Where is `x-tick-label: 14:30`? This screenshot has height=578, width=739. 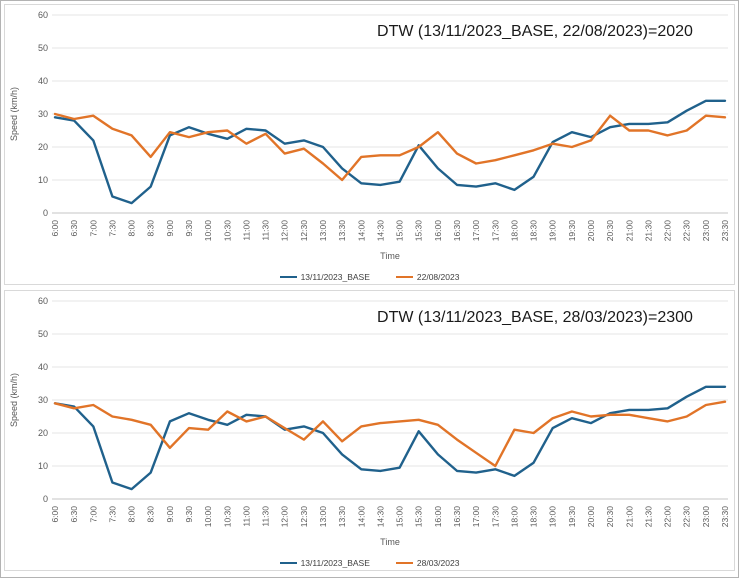
x-tick-label: 14:30 is located at coordinates (380, 517).